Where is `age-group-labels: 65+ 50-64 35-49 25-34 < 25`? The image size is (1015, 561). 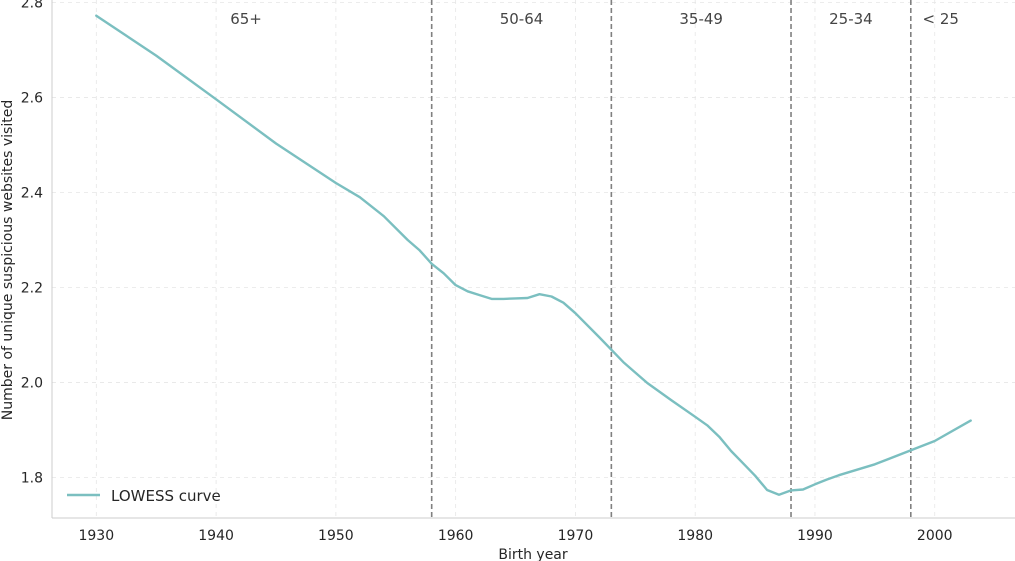 age-group-labels: 65+ 50-64 35-49 25-34 < 25 is located at coordinates (594, 19).